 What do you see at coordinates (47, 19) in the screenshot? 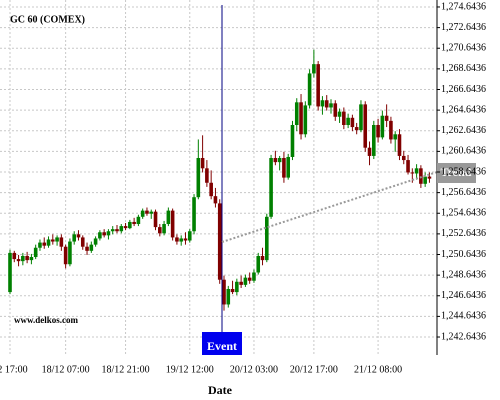
I see `chart-title: GC 60 (COMEX)` at bounding box center [47, 19].